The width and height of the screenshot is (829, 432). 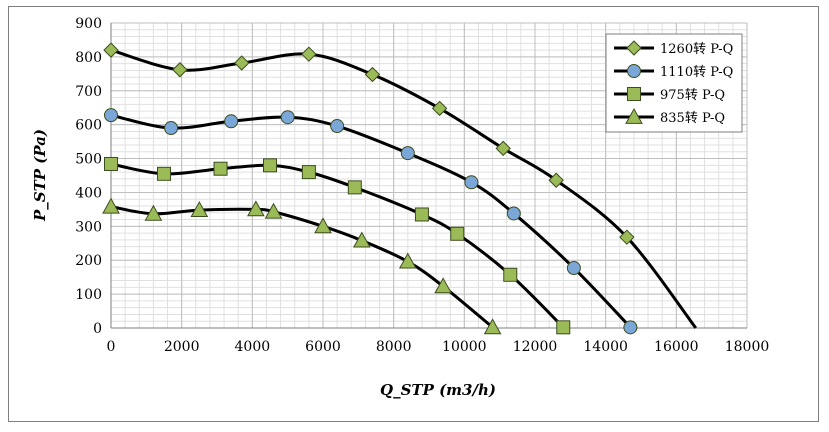 What do you see at coordinates (88, 58) in the screenshot?
I see `y-tick-label: 800` at bounding box center [88, 58].